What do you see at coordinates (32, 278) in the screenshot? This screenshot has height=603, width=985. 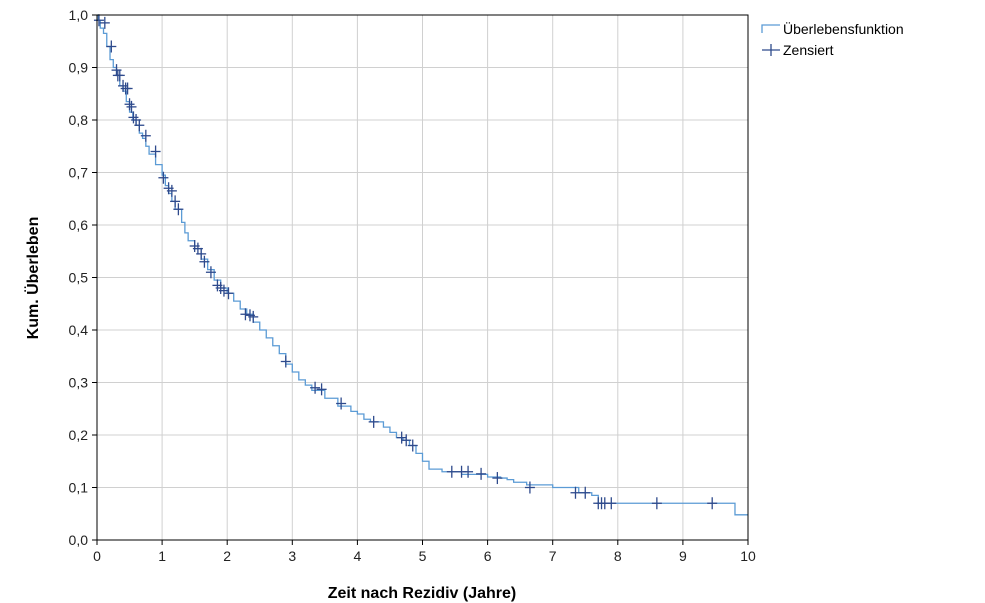 I see `y-axis-title: Kum. Überleben` at bounding box center [32, 278].